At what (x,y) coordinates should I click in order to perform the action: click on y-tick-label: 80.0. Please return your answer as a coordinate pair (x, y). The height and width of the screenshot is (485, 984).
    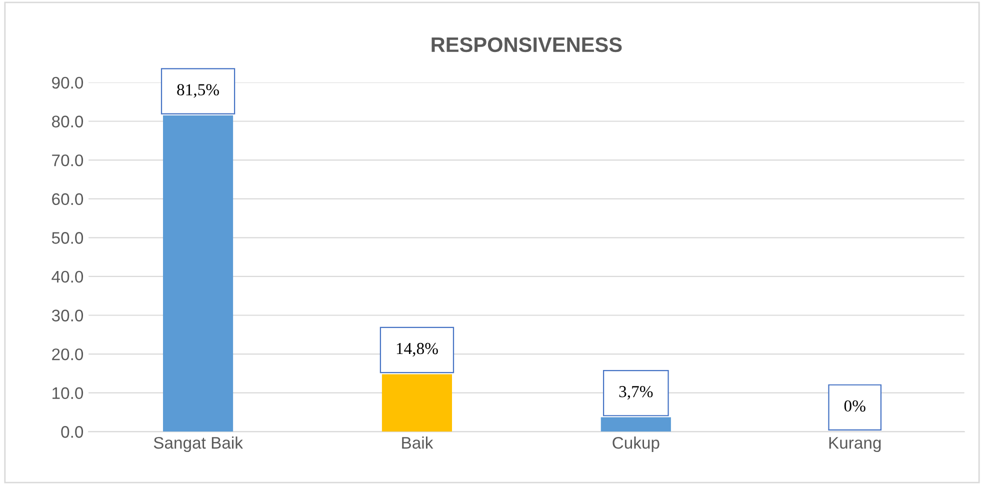
    Looking at the image, I should click on (68, 122).